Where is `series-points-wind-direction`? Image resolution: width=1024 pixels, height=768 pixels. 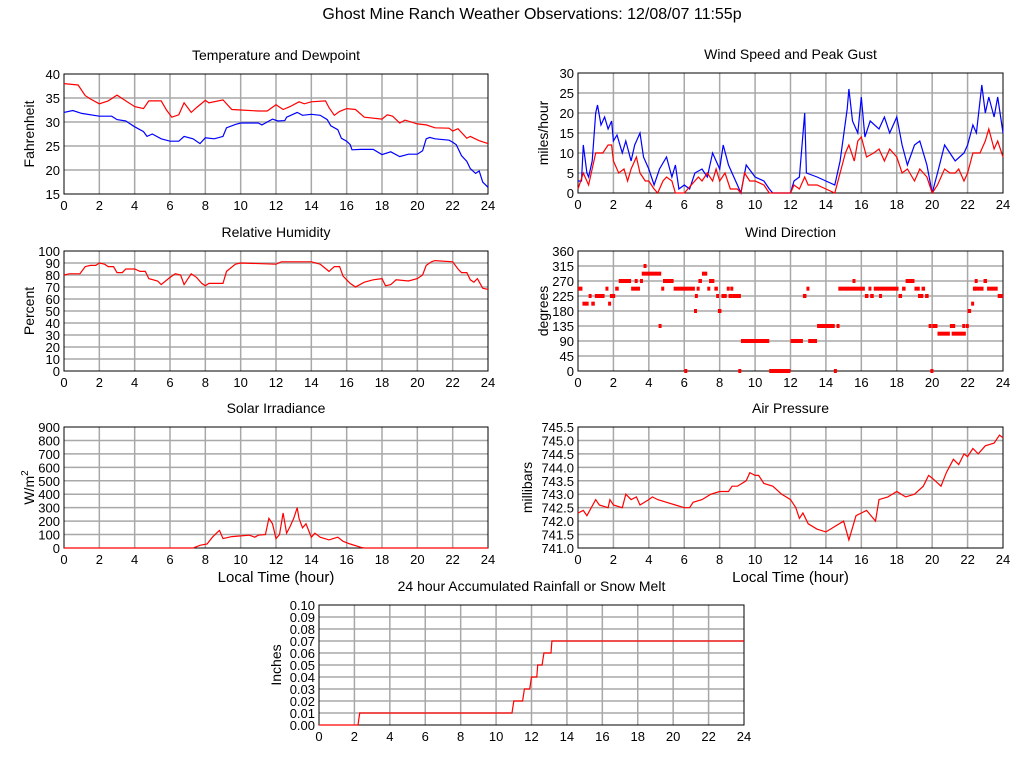 series-points-wind-direction is located at coordinates (790, 318).